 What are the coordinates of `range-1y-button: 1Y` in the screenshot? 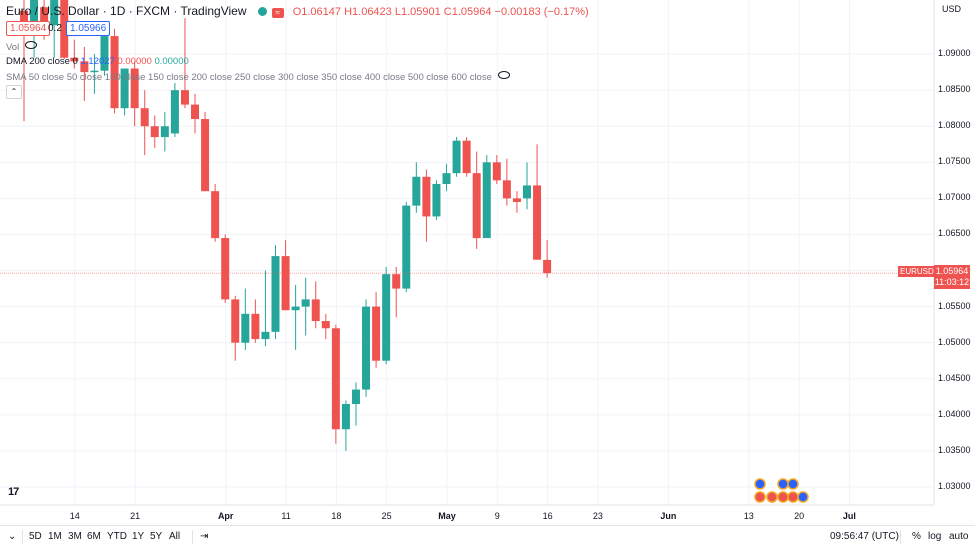 It's located at (138, 536).